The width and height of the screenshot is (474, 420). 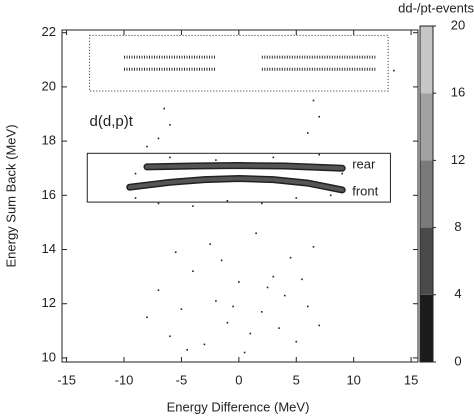 What do you see at coordinates (10, 195) in the screenshot?
I see `y-axis-label: Energy Sum Back (MeV)` at bounding box center [10, 195].